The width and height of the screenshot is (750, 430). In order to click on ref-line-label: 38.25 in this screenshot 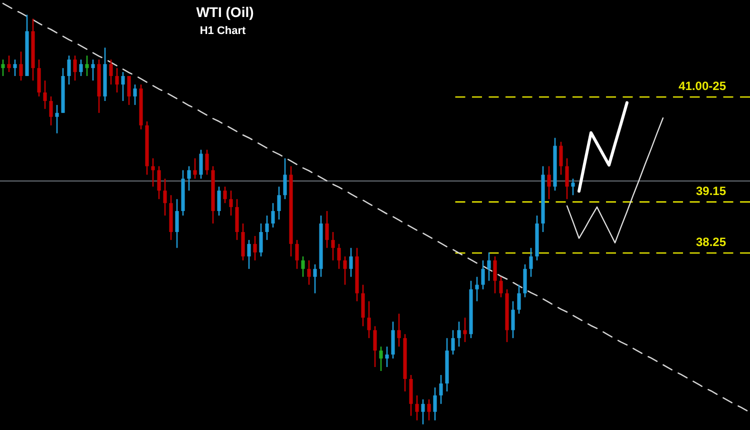, I will do `click(711, 242)`.